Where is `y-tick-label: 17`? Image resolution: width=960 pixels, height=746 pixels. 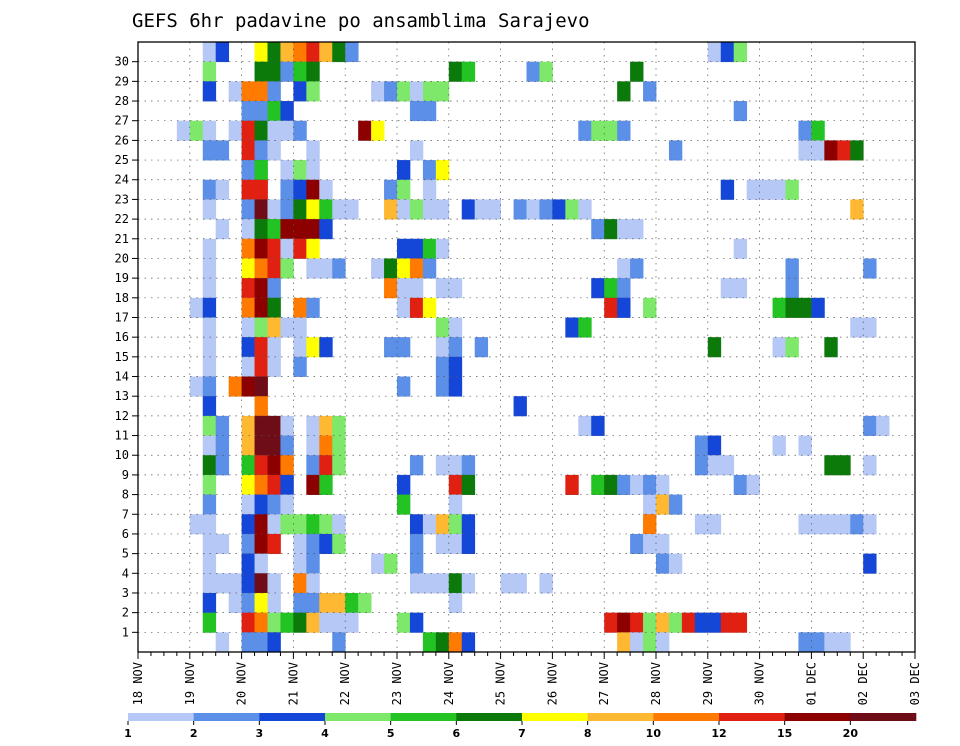
y-tick-label: 17 is located at coordinates (122, 317).